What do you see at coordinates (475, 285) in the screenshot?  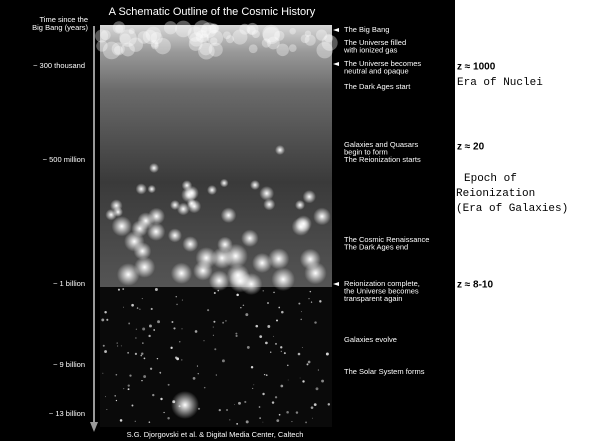 I see `redshift: z ≈ 8-10` at bounding box center [475, 285].